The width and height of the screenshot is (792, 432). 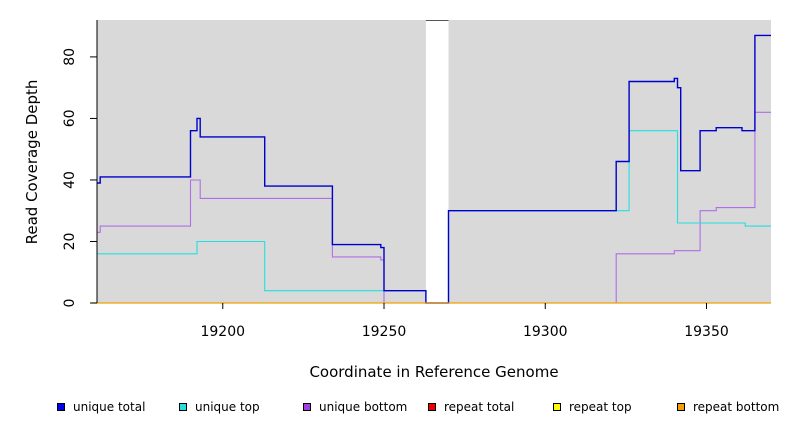 What do you see at coordinates (681, 407) in the screenshot?
I see `legend-swatch-repeat-bottom` at bounding box center [681, 407].